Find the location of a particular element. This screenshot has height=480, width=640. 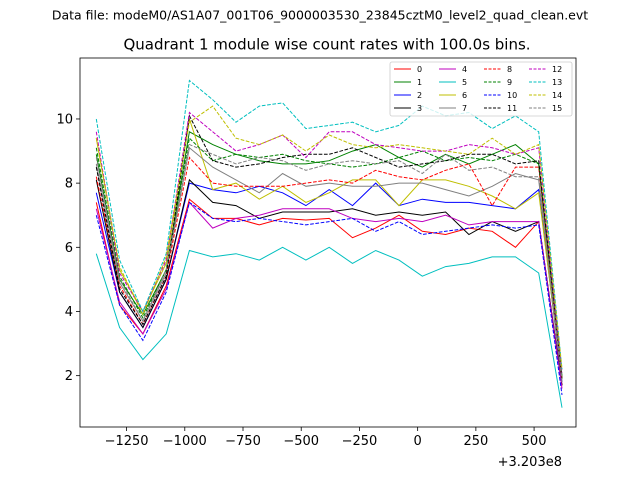

x-tick-label: −1000 is located at coordinates (185, 441).